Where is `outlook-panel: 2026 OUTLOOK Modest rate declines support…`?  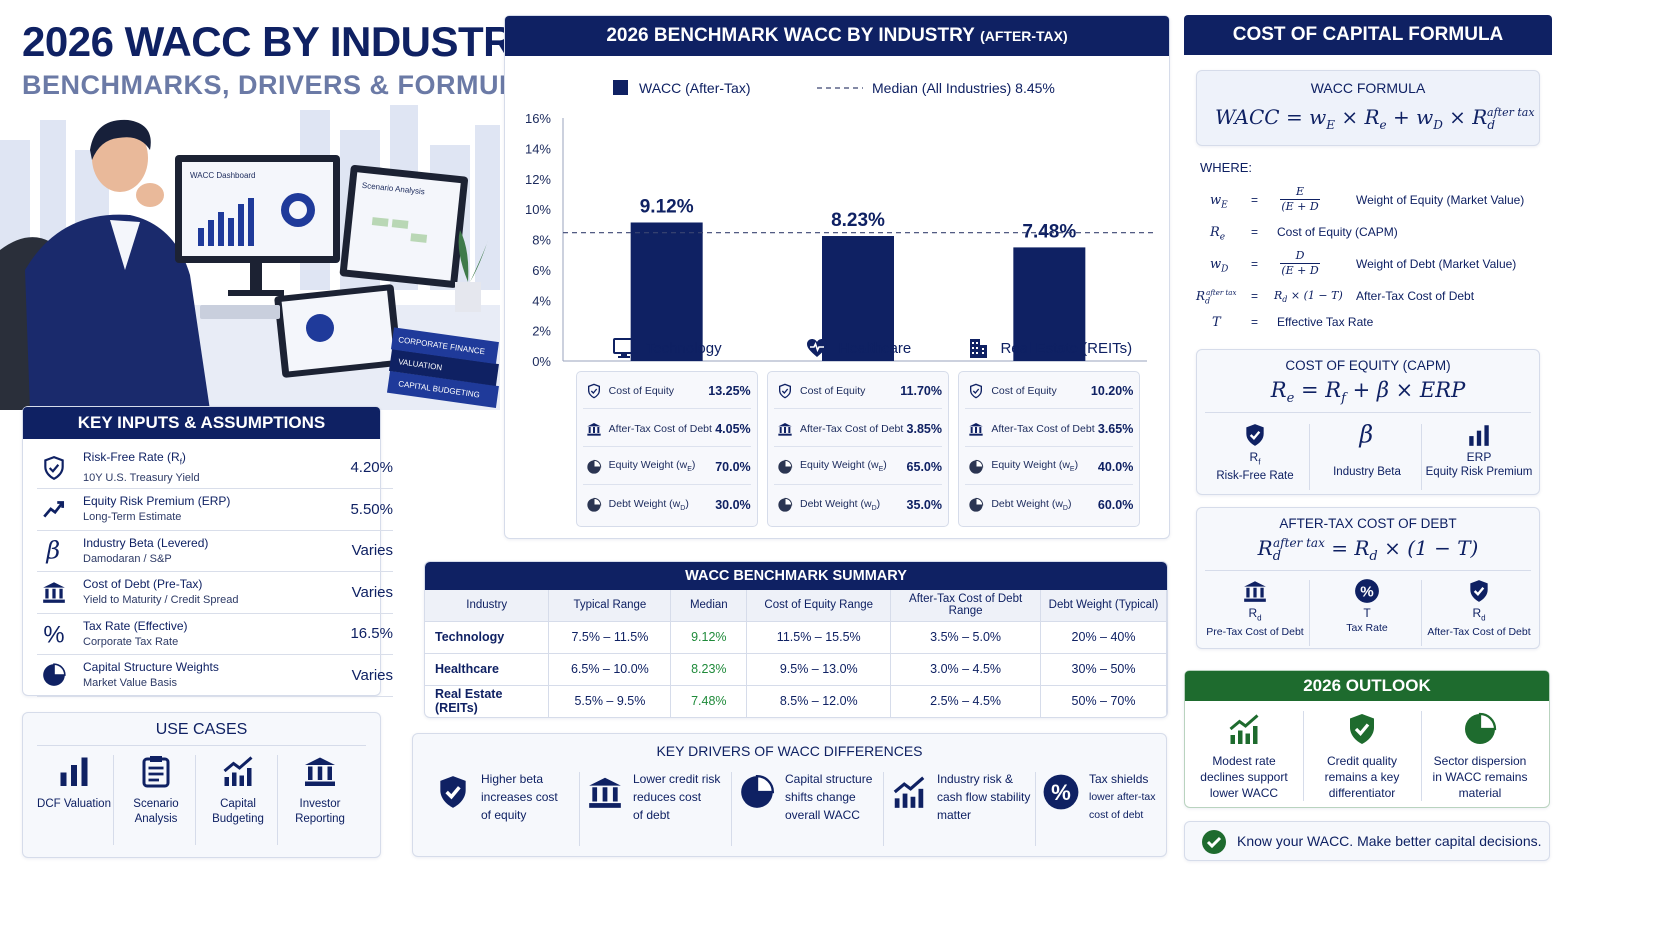 outlook-panel: 2026 OUTLOOK Modest rate declines support… is located at coordinates (1367, 739).